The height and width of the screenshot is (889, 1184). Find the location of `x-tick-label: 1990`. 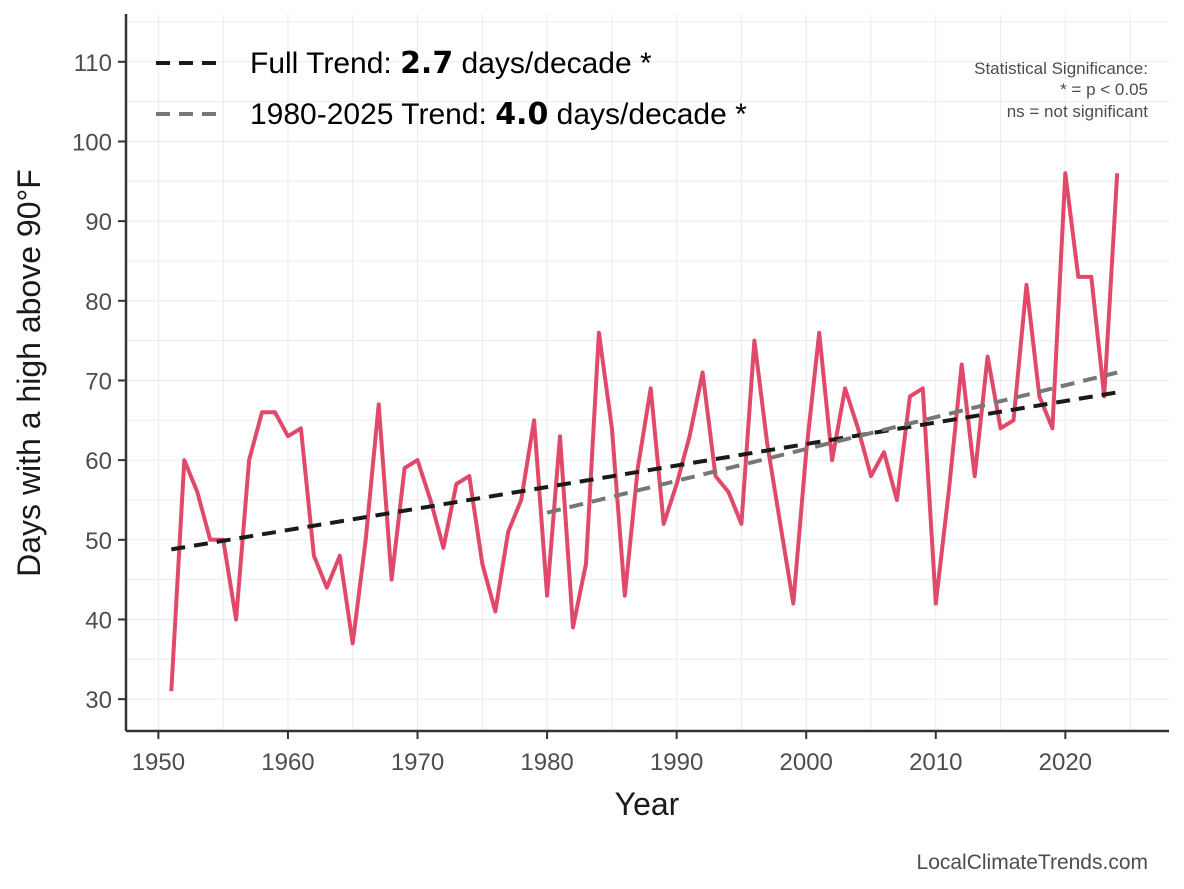

x-tick-label: 1990 is located at coordinates (676, 762).